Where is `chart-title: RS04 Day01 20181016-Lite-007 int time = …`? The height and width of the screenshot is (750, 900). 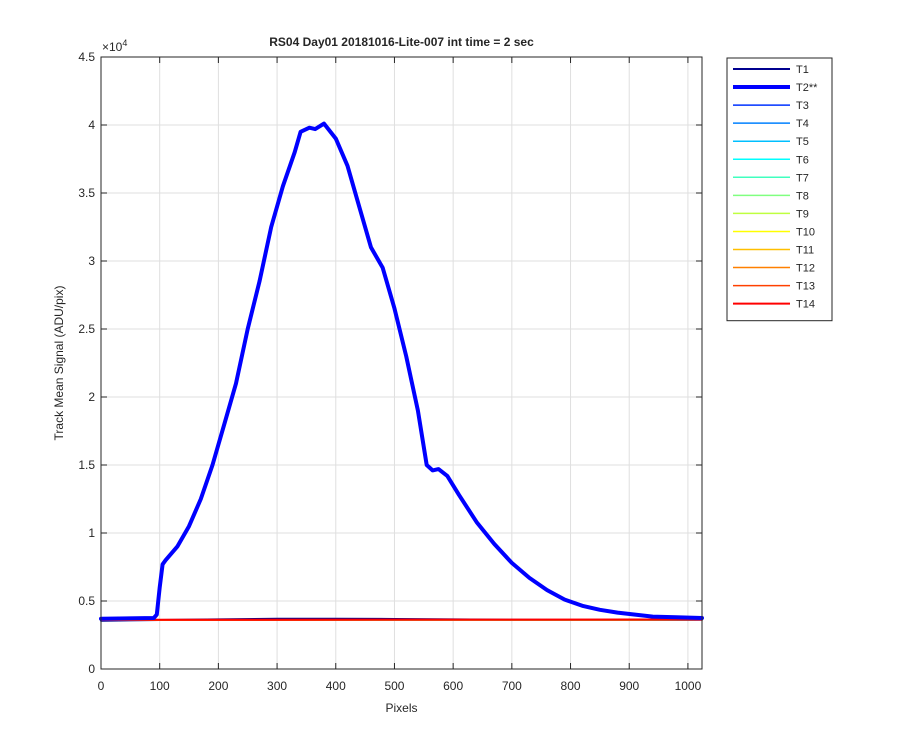
chart-title: RS04 Day01 20181016-Lite-007 int time = … is located at coordinates (401, 42).